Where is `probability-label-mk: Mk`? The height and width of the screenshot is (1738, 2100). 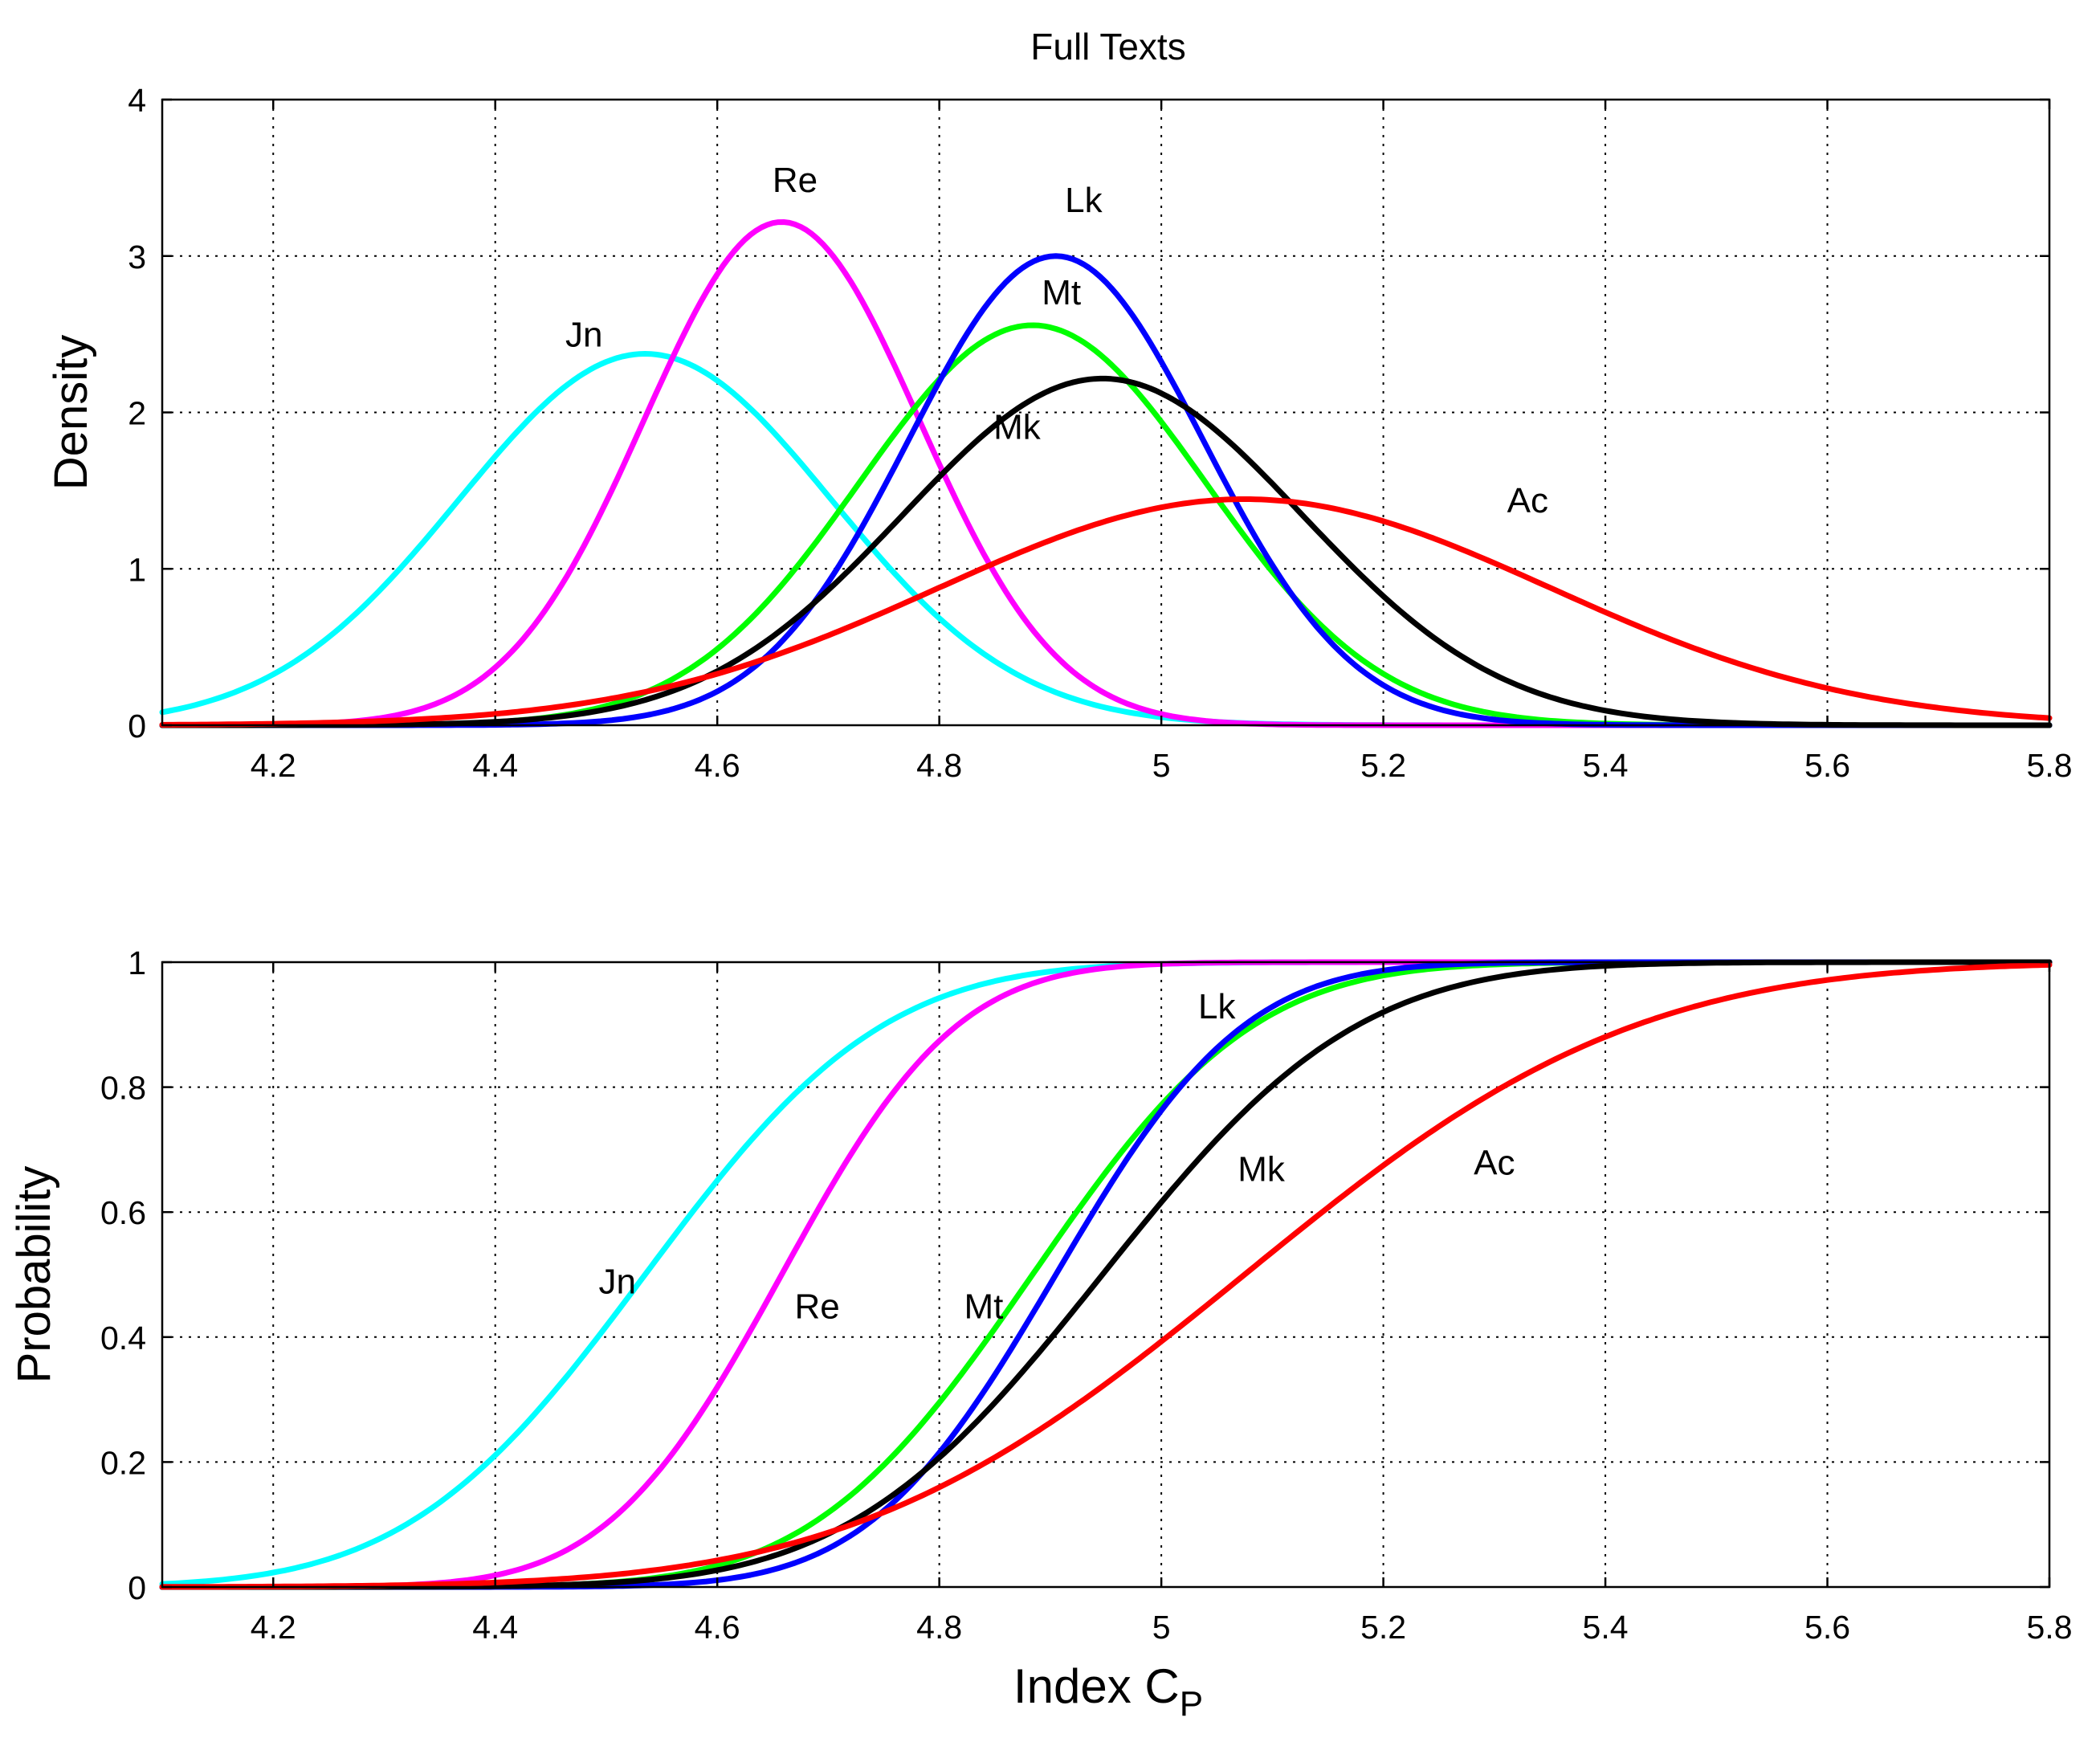
probability-label-mk: Mk is located at coordinates (1262, 1169).